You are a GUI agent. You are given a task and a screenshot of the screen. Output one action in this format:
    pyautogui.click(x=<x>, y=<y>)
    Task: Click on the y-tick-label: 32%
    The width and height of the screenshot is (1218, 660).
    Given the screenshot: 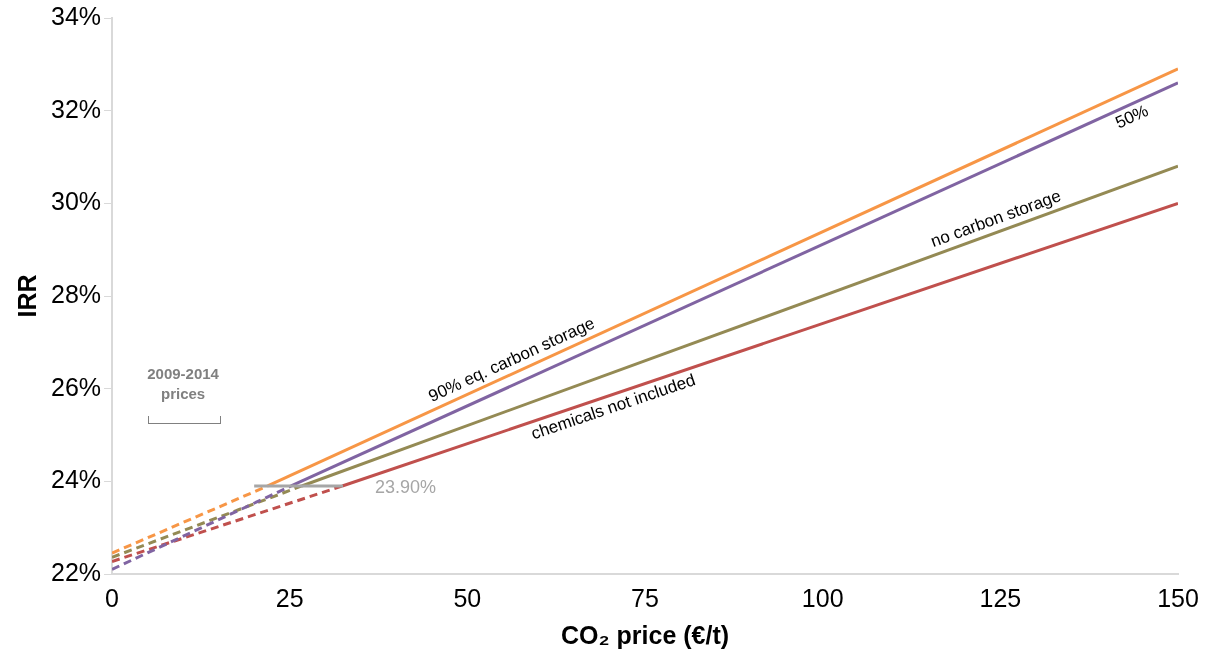 What is the action you would take?
    pyautogui.click(x=76, y=108)
    